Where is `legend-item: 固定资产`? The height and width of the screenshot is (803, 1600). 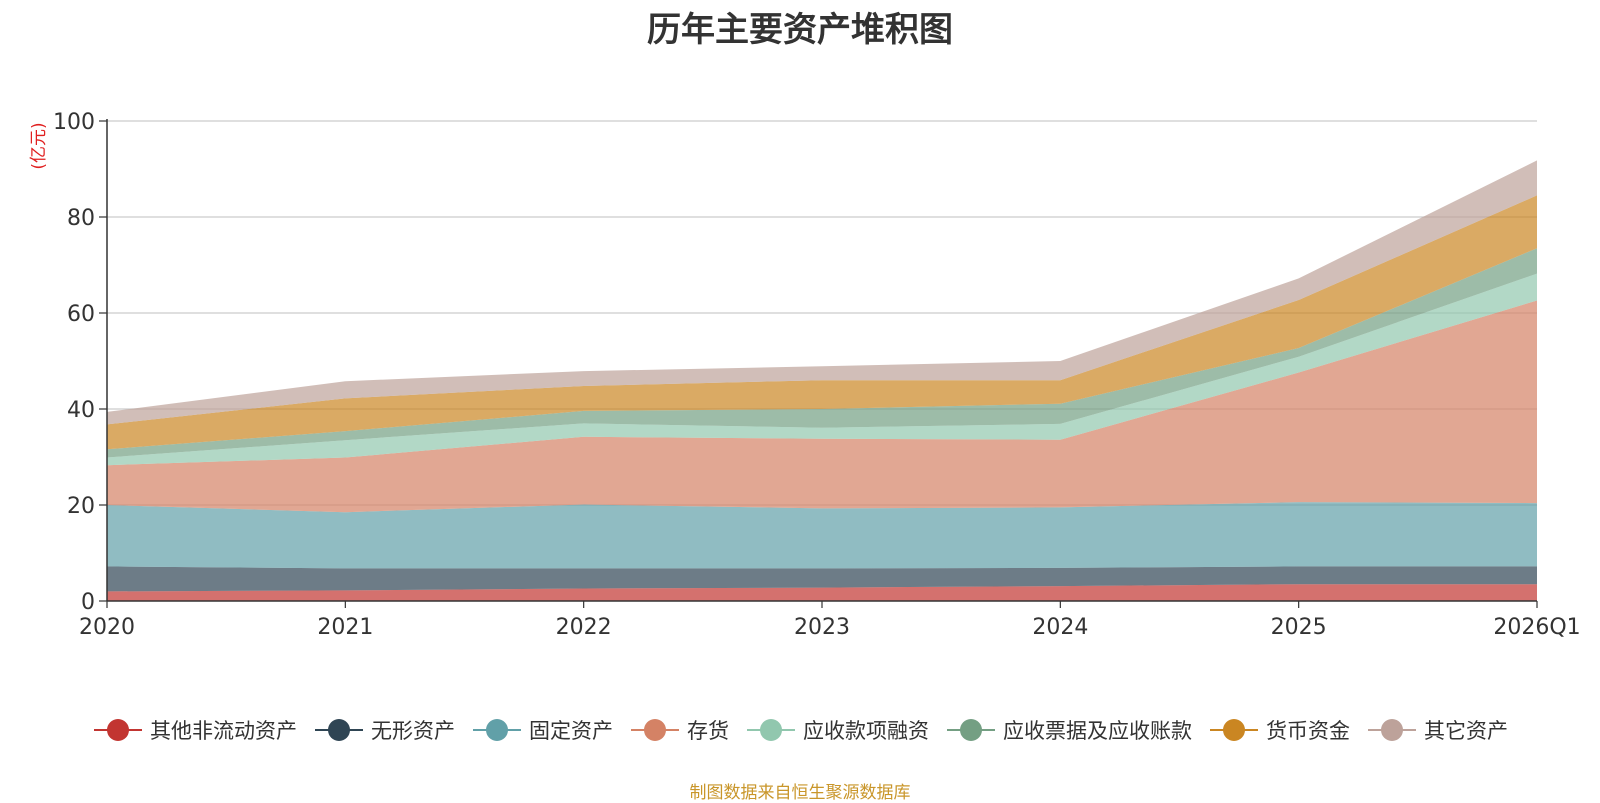
legend-item: 固定资产 is located at coordinates (542, 730).